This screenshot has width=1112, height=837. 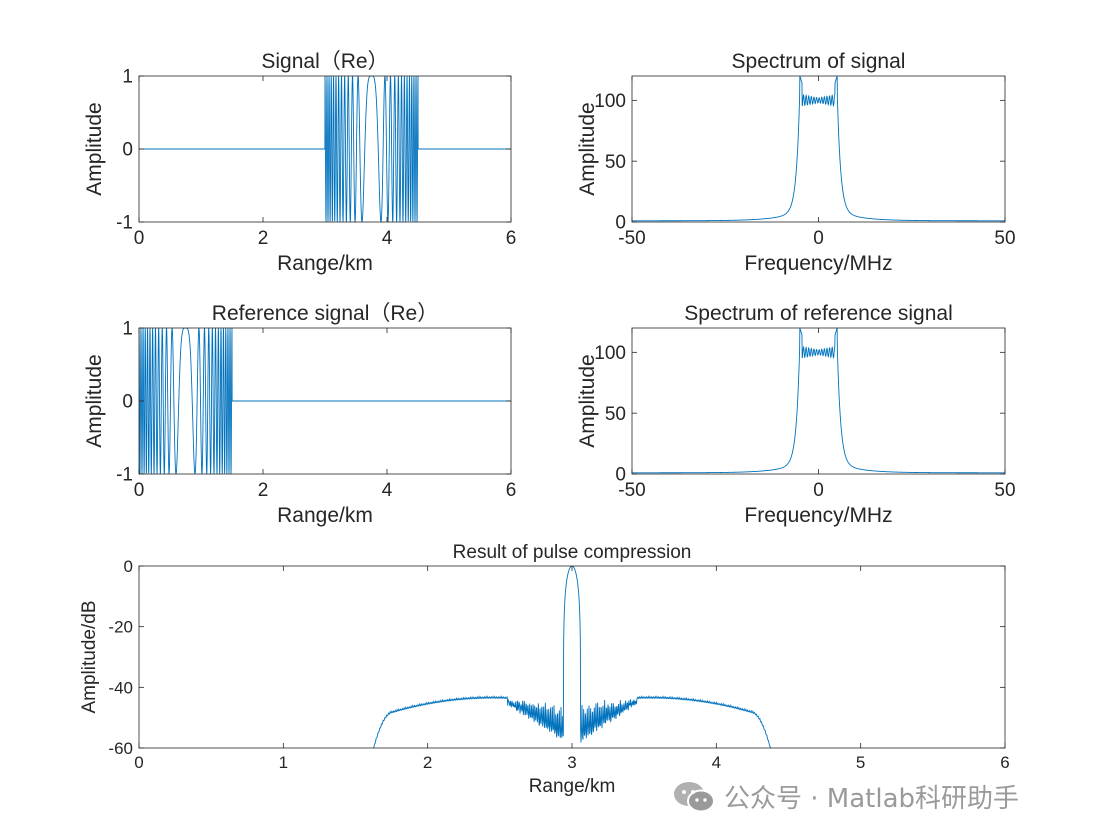 I want to click on chart-title: Spectrum of reference signal, so click(x=818, y=313).